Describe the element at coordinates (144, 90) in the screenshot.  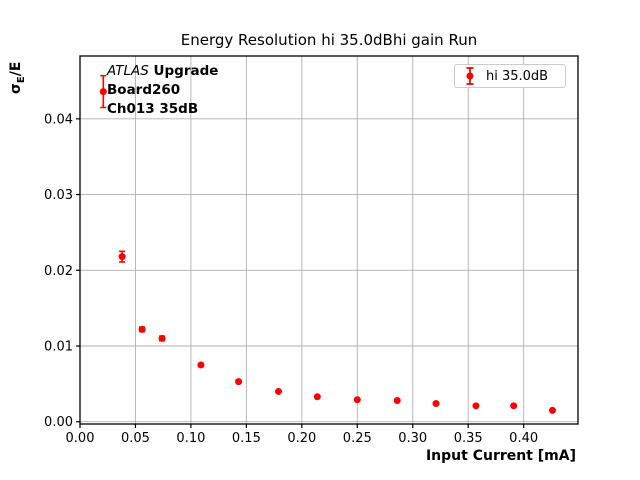
I see `annotation-line-2: Board260` at that location.